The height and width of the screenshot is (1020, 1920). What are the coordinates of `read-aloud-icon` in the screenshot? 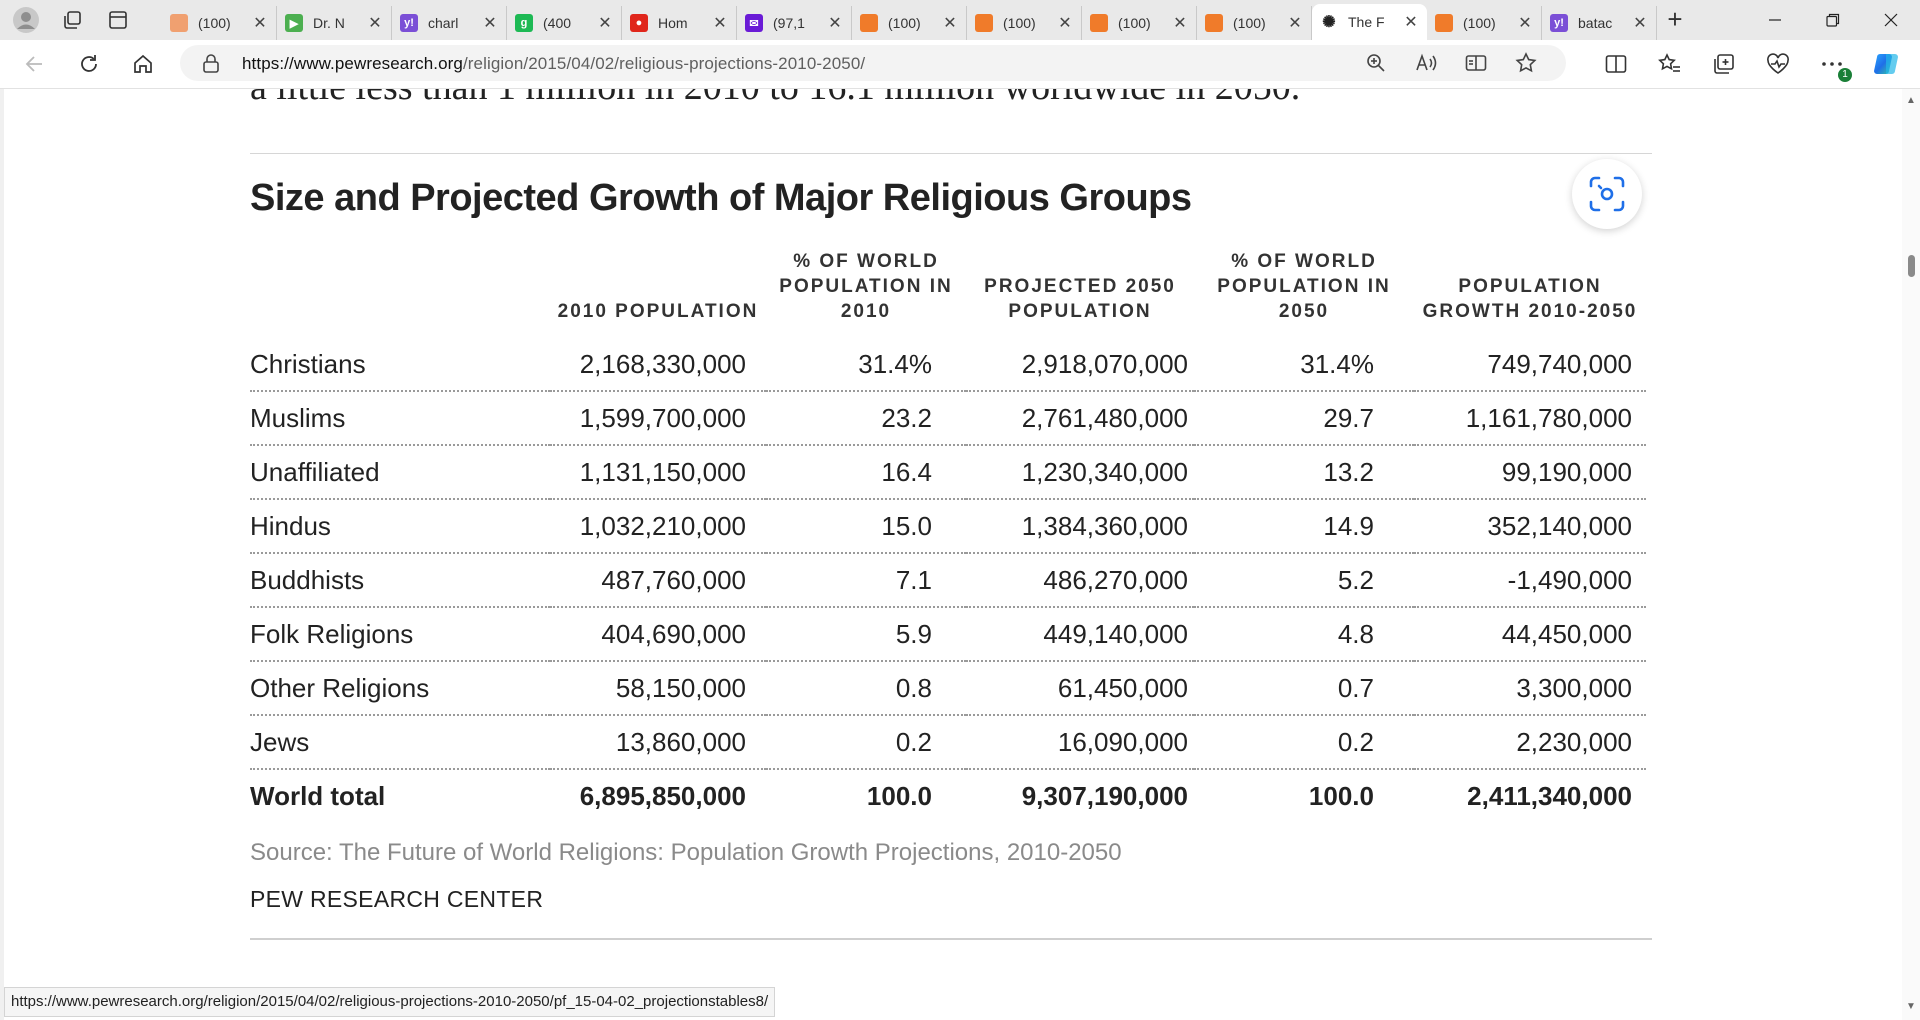 It's located at (1426, 63).